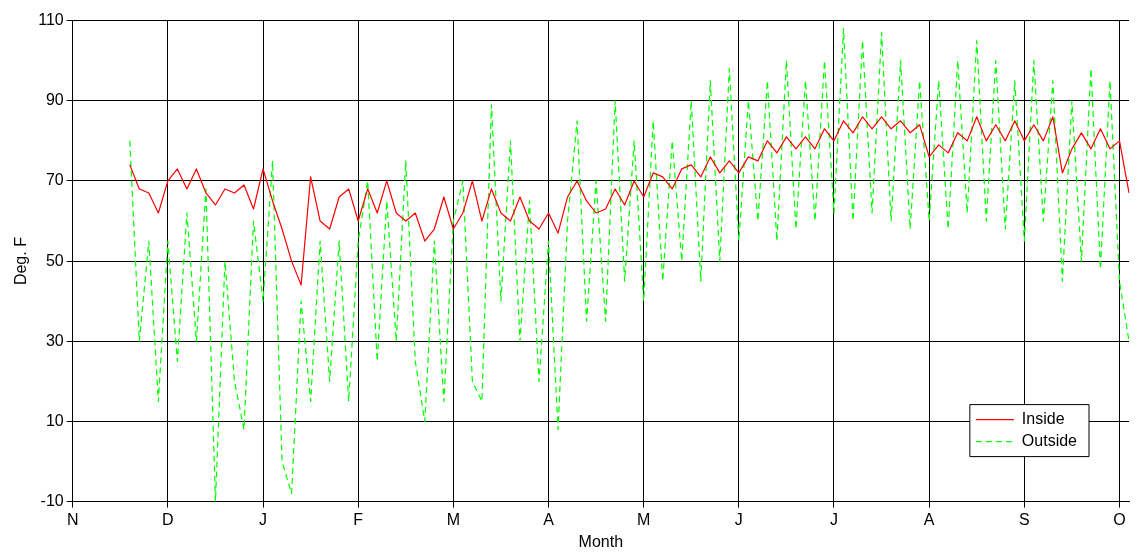  Describe the element at coordinates (72, 519) in the screenshot. I see `x-tick-label: N` at that location.